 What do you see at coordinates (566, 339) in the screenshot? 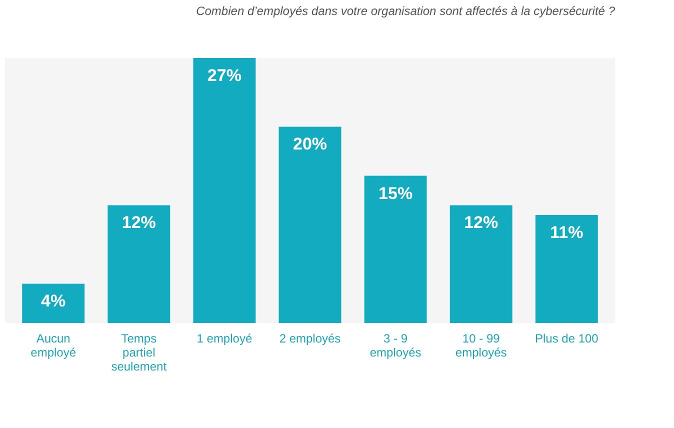
I see `x-tick-label: Plus de 100` at bounding box center [566, 339].